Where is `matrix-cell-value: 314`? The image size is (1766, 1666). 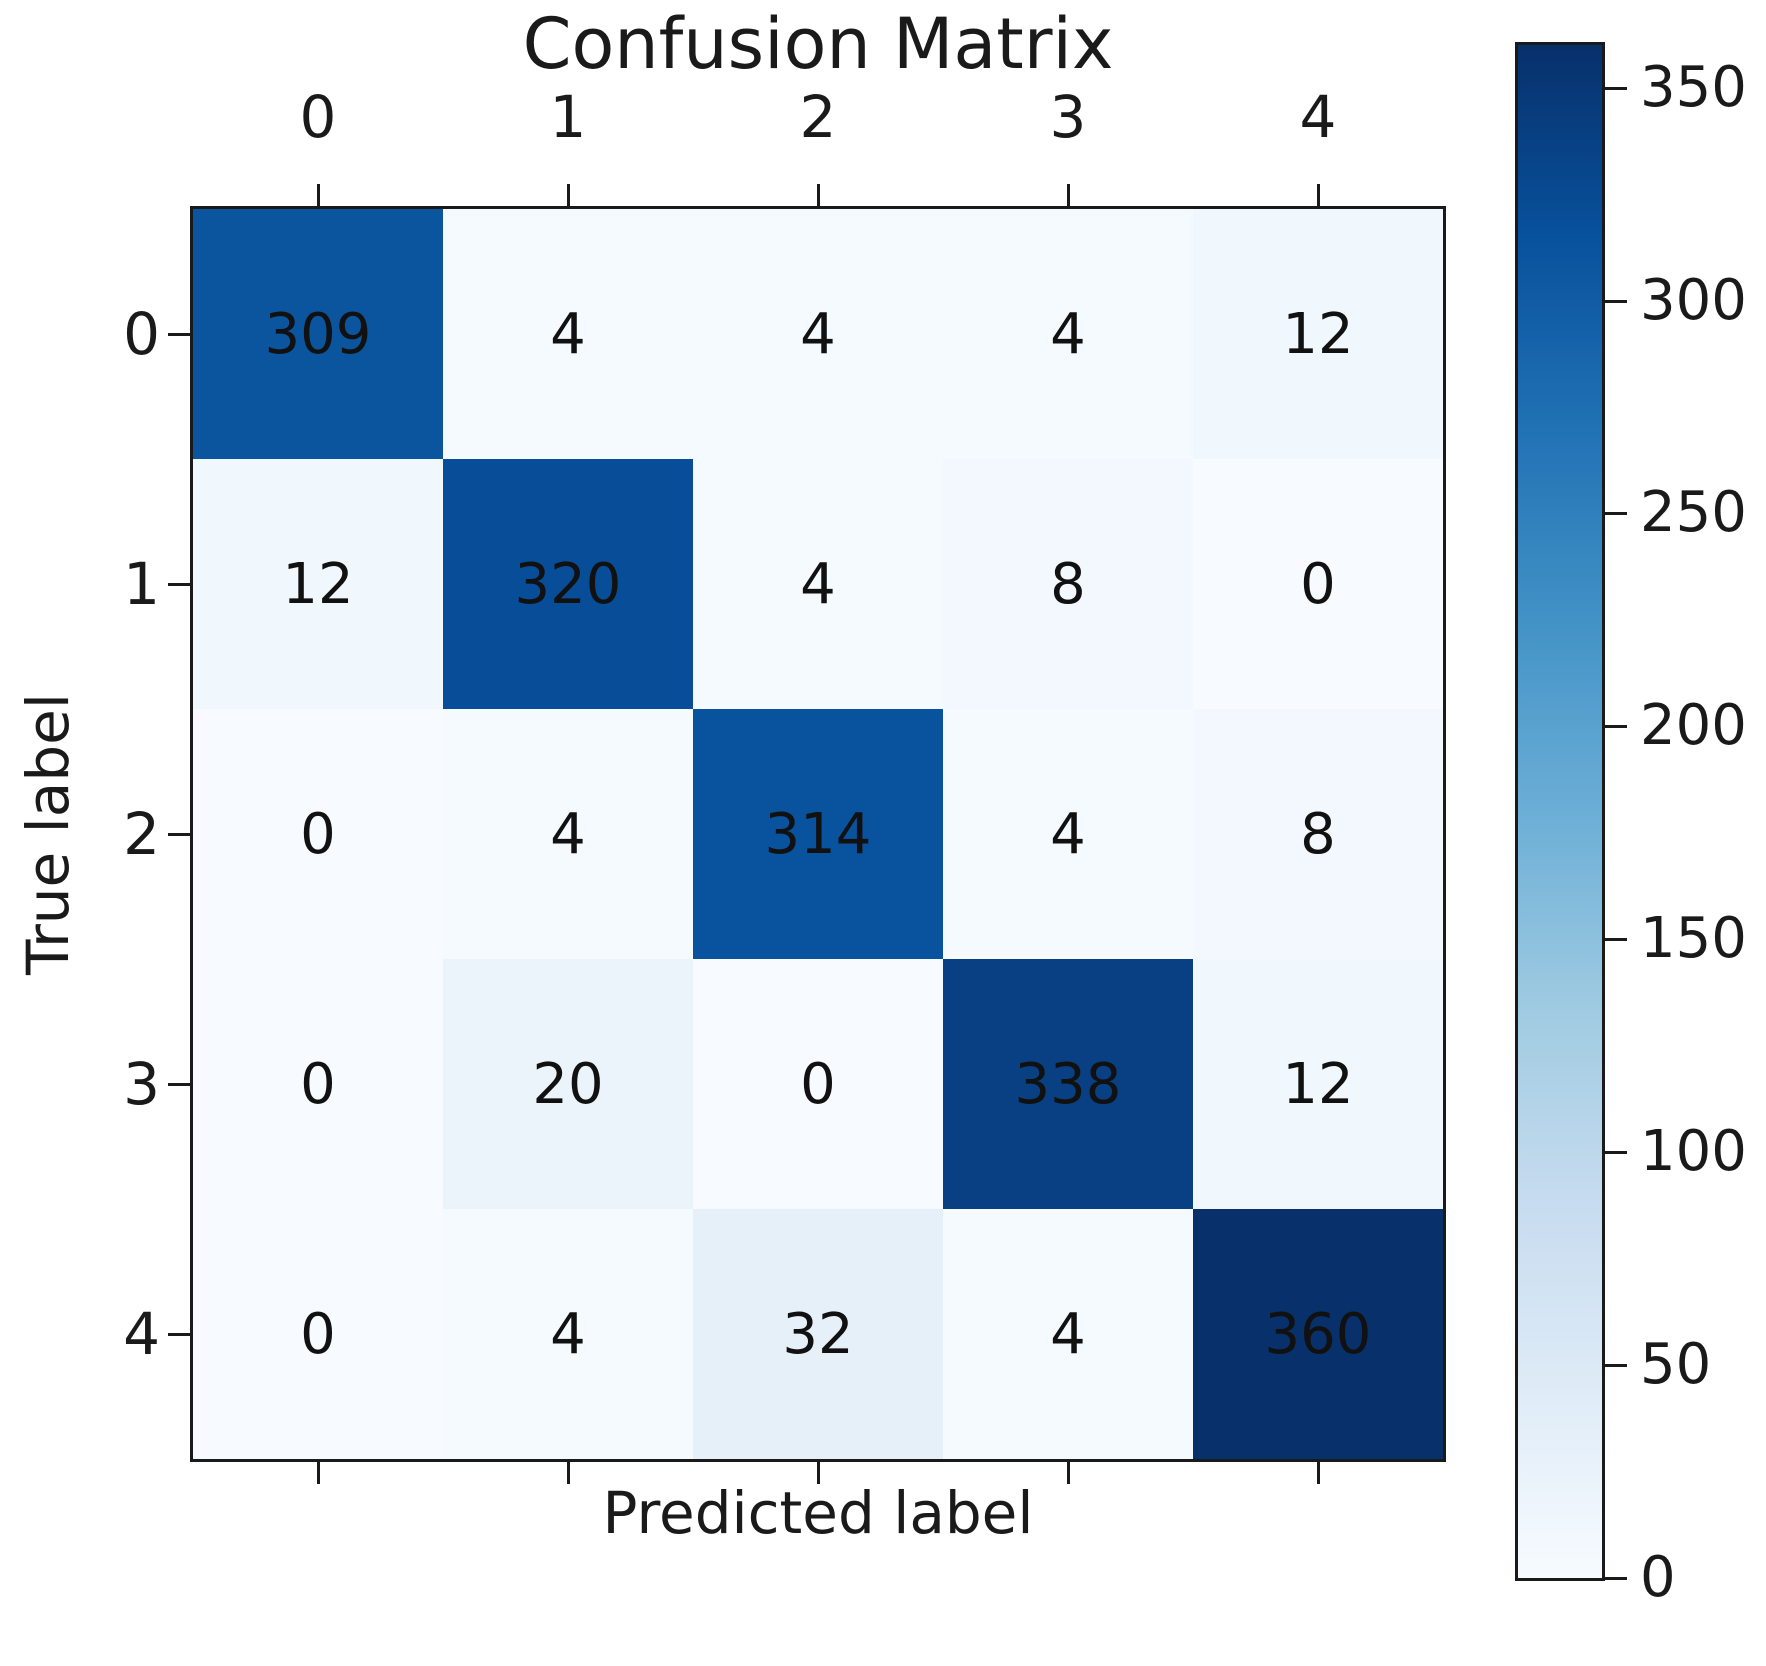 matrix-cell-value: 314 is located at coordinates (818, 834).